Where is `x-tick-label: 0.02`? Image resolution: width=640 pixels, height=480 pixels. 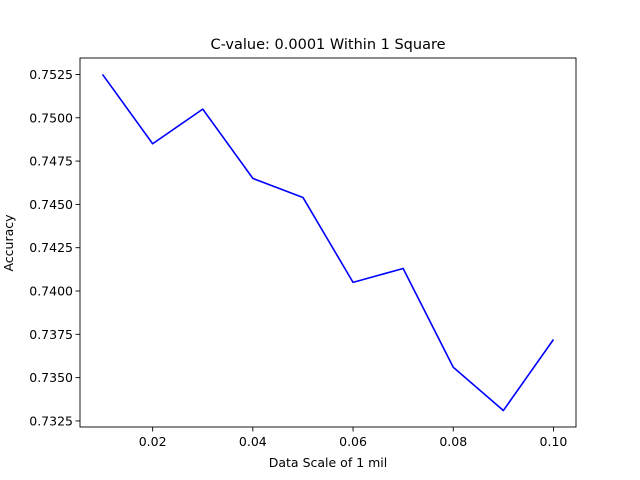
x-tick-label: 0.02 is located at coordinates (153, 441).